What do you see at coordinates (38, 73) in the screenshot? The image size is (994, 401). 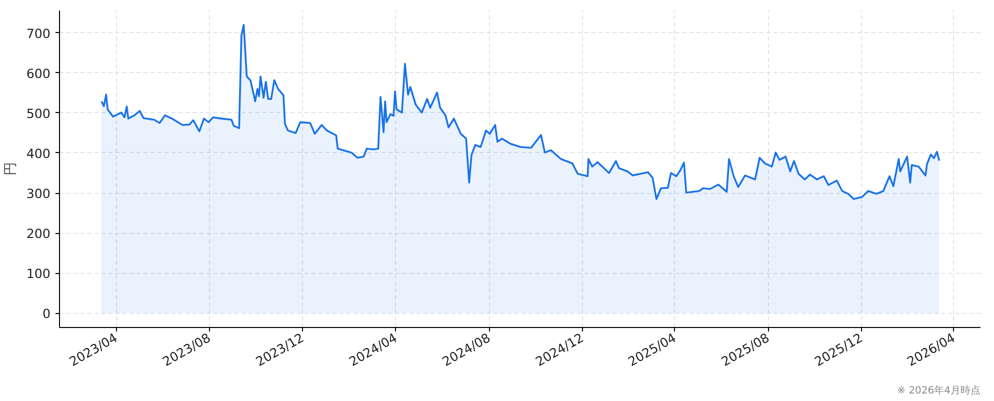 I see `y-tick-label: 600` at bounding box center [38, 73].